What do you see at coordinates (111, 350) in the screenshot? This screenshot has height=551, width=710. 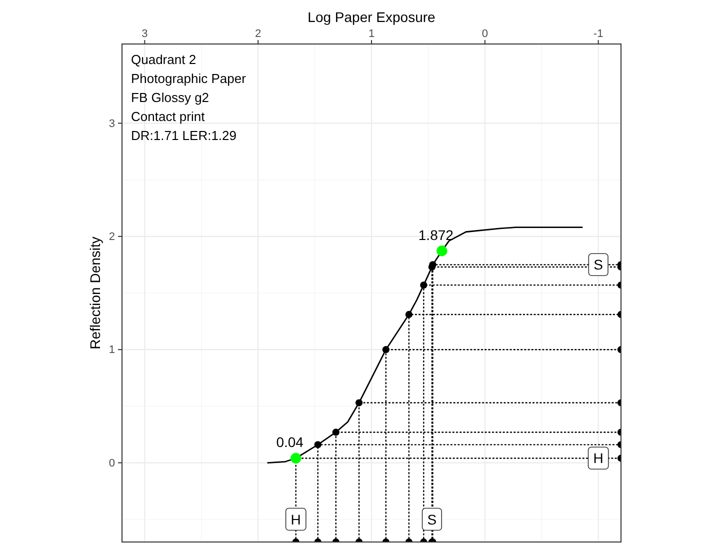 I see `y-tick-label: 1` at bounding box center [111, 350].